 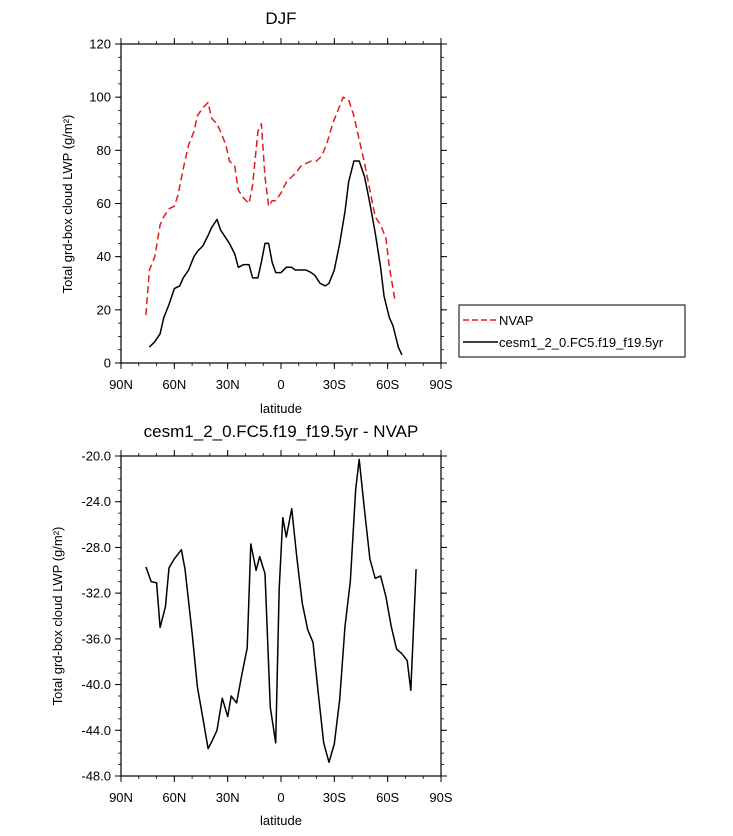 What do you see at coordinates (104, 309) in the screenshot?
I see `y-tick-label: 20` at bounding box center [104, 309].